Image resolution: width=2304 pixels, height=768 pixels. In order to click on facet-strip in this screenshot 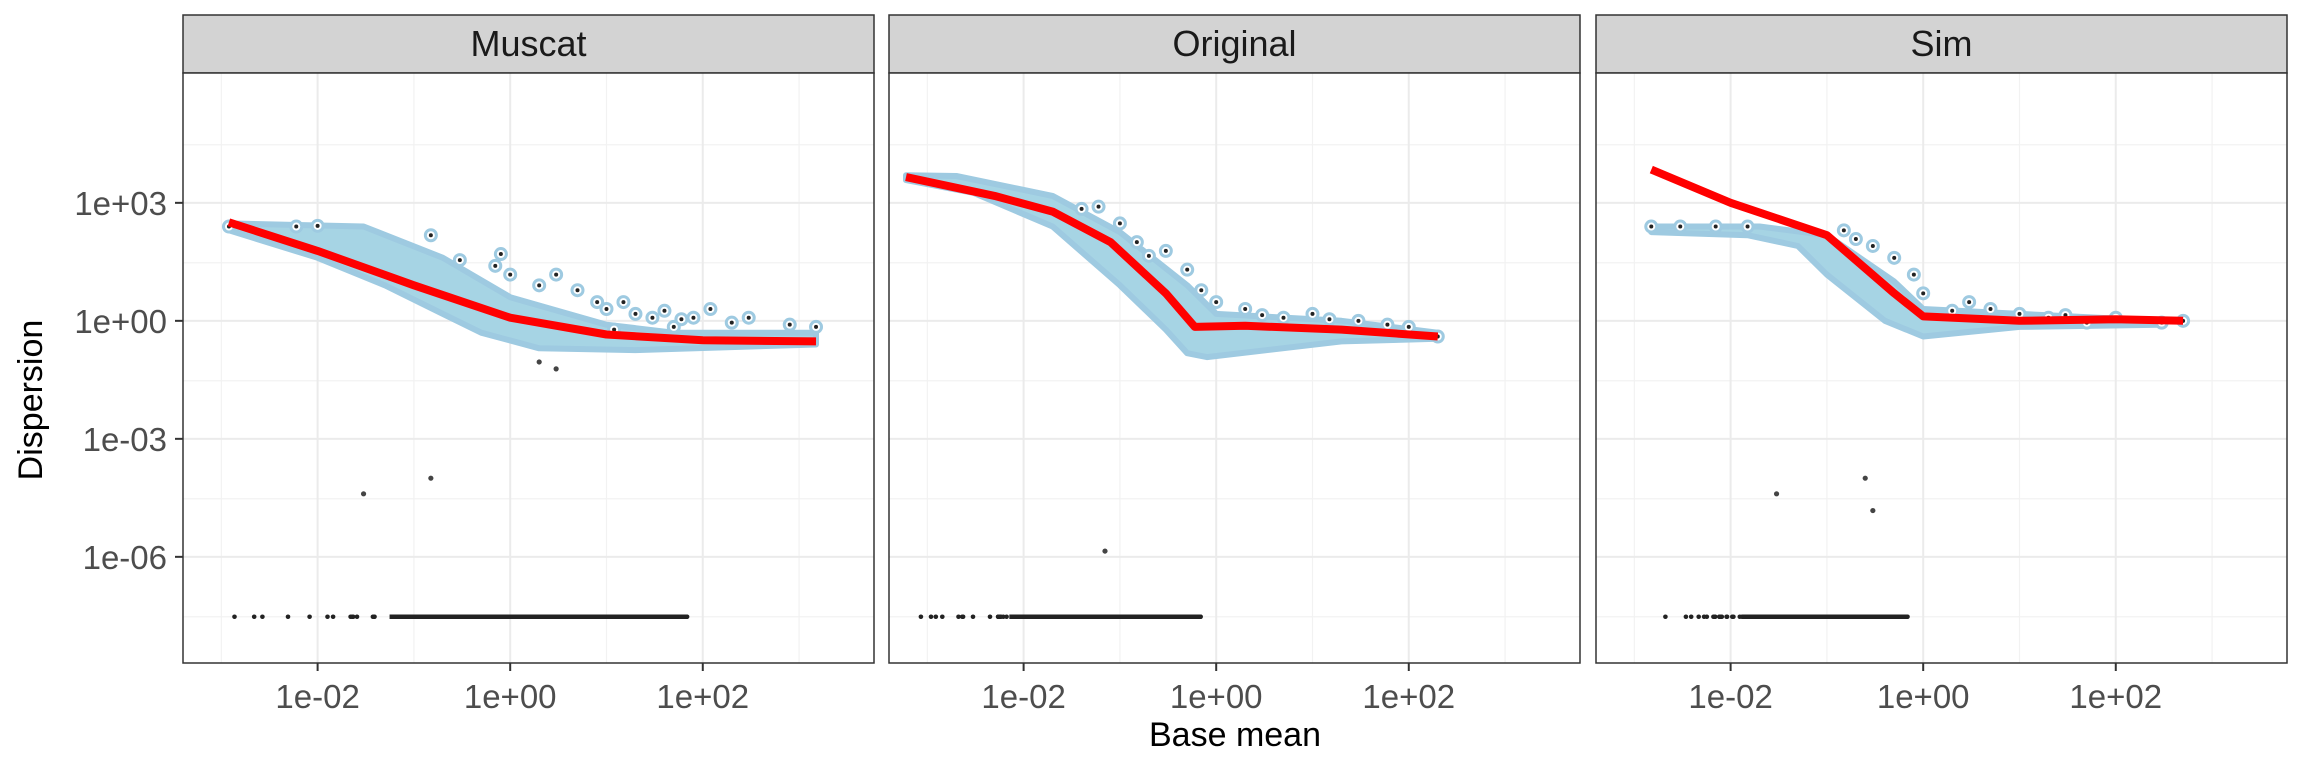, I will do `click(1941, 44)`.